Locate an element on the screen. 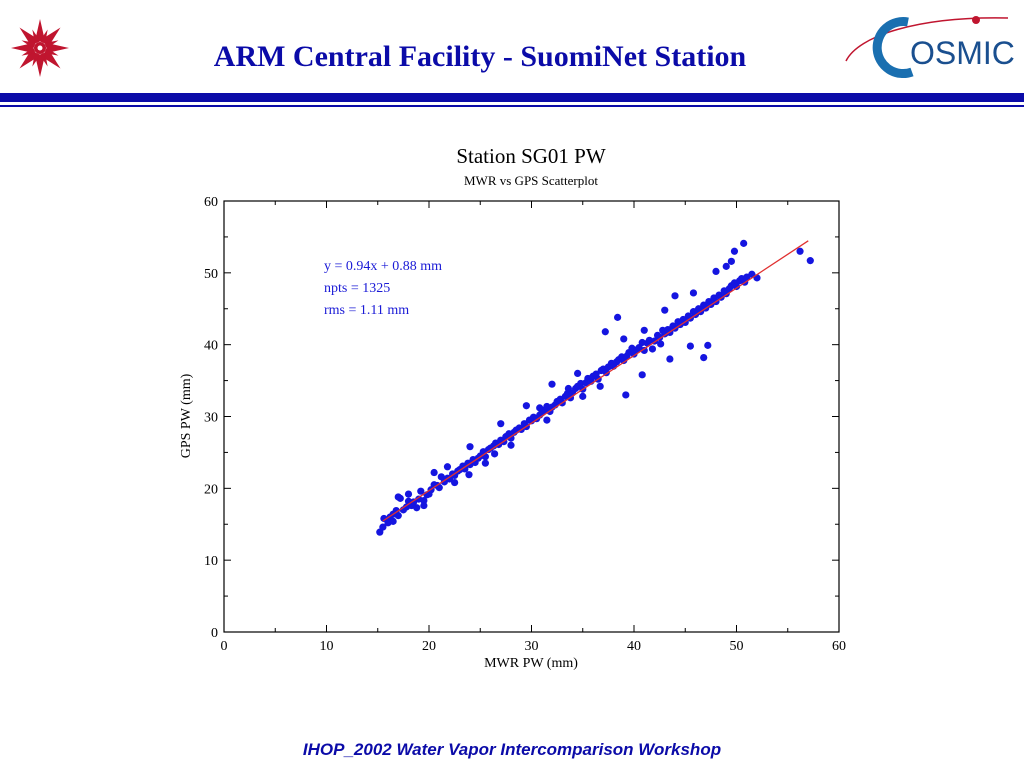 The width and height of the screenshot is (1024, 768). x-tick-label: 20 is located at coordinates (429, 646).